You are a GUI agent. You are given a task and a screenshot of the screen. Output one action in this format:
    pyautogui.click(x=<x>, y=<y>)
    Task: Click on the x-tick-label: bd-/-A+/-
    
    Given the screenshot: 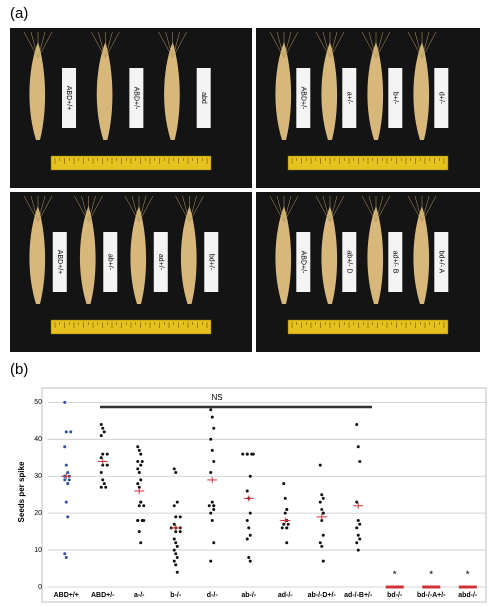 What is the action you would take?
    pyautogui.click(x=431, y=595)
    